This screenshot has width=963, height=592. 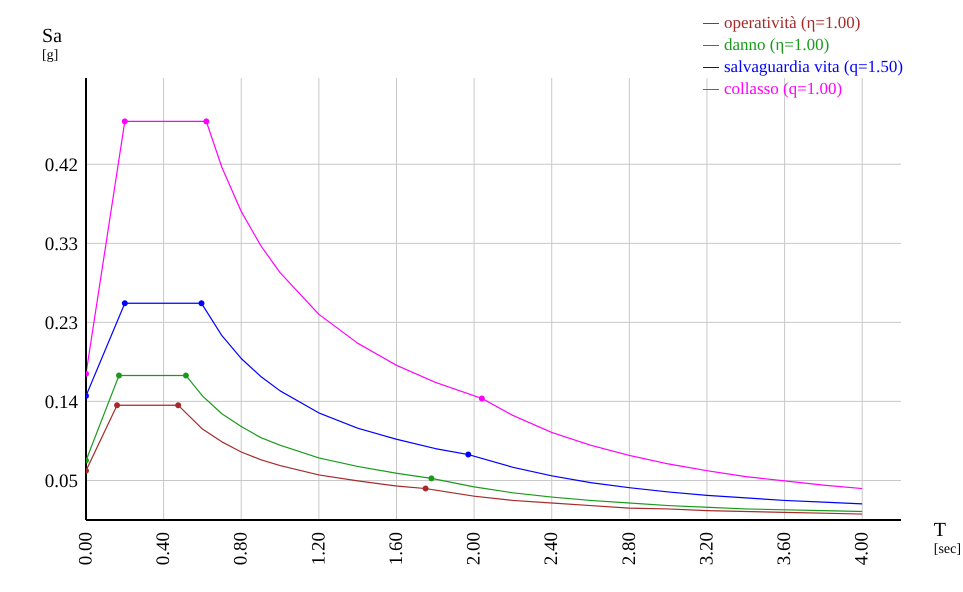 I want to click on y-tick-label: 0.05, so click(x=61, y=481).